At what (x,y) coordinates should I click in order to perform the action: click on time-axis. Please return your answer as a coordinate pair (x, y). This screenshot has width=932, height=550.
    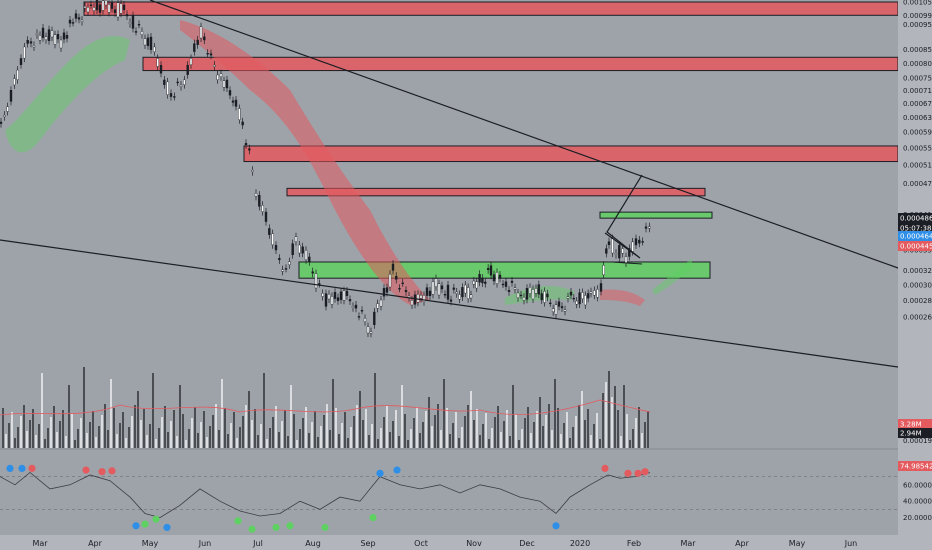
    Looking at the image, I should click on (449, 542).